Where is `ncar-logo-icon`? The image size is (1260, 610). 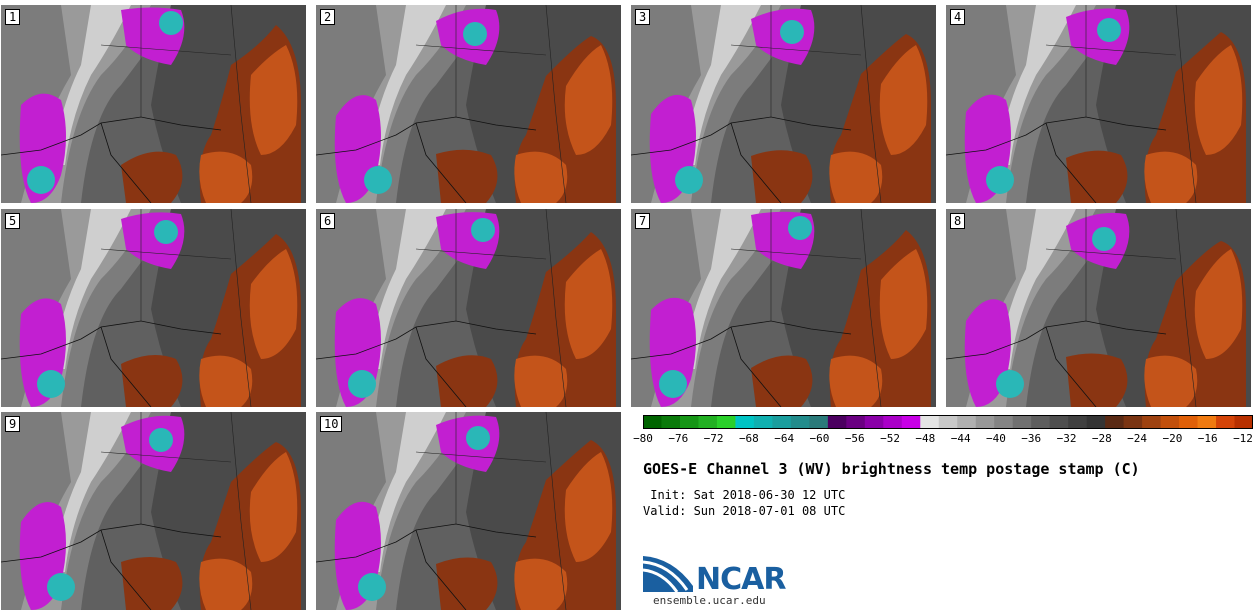
ncar-logo-icon is located at coordinates (669, 572).